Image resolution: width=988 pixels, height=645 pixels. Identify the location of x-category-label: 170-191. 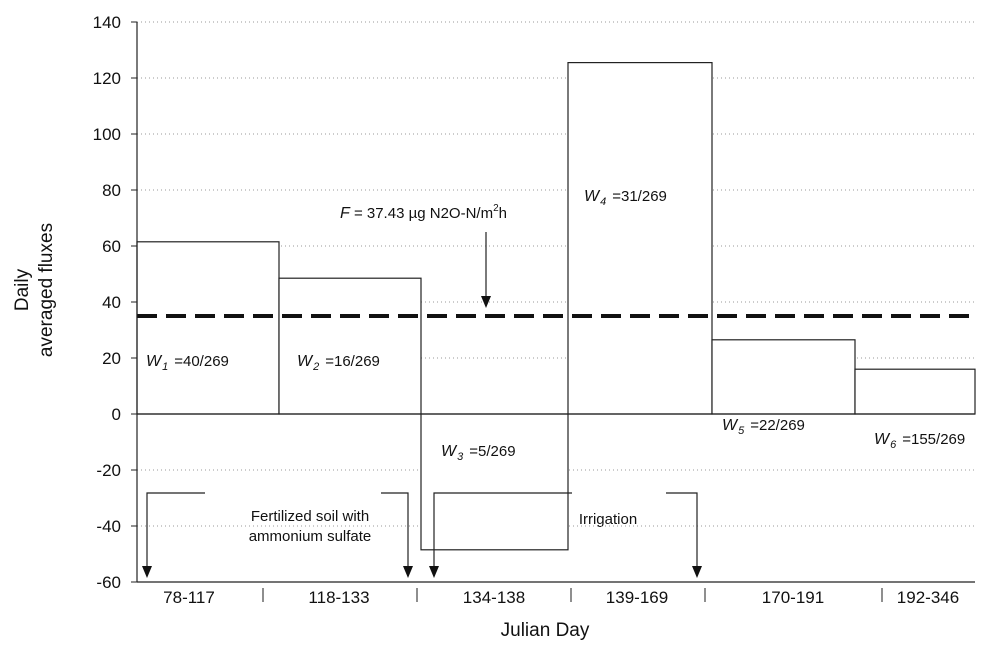
(793, 597).